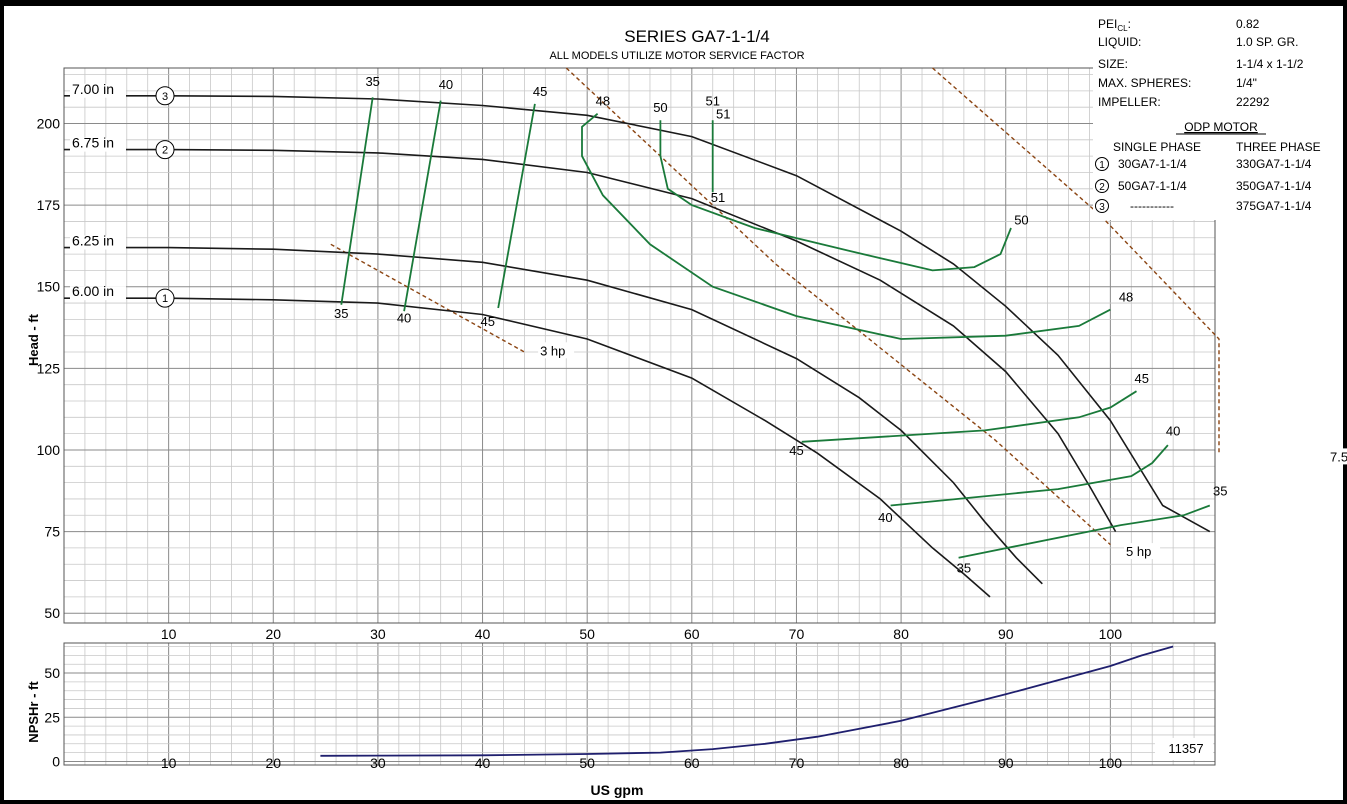 Image resolution: width=1347 pixels, height=804 pixels. Describe the element at coordinates (1006, 763) in the screenshot. I see `npsh-x-tick-label: 90` at that location.